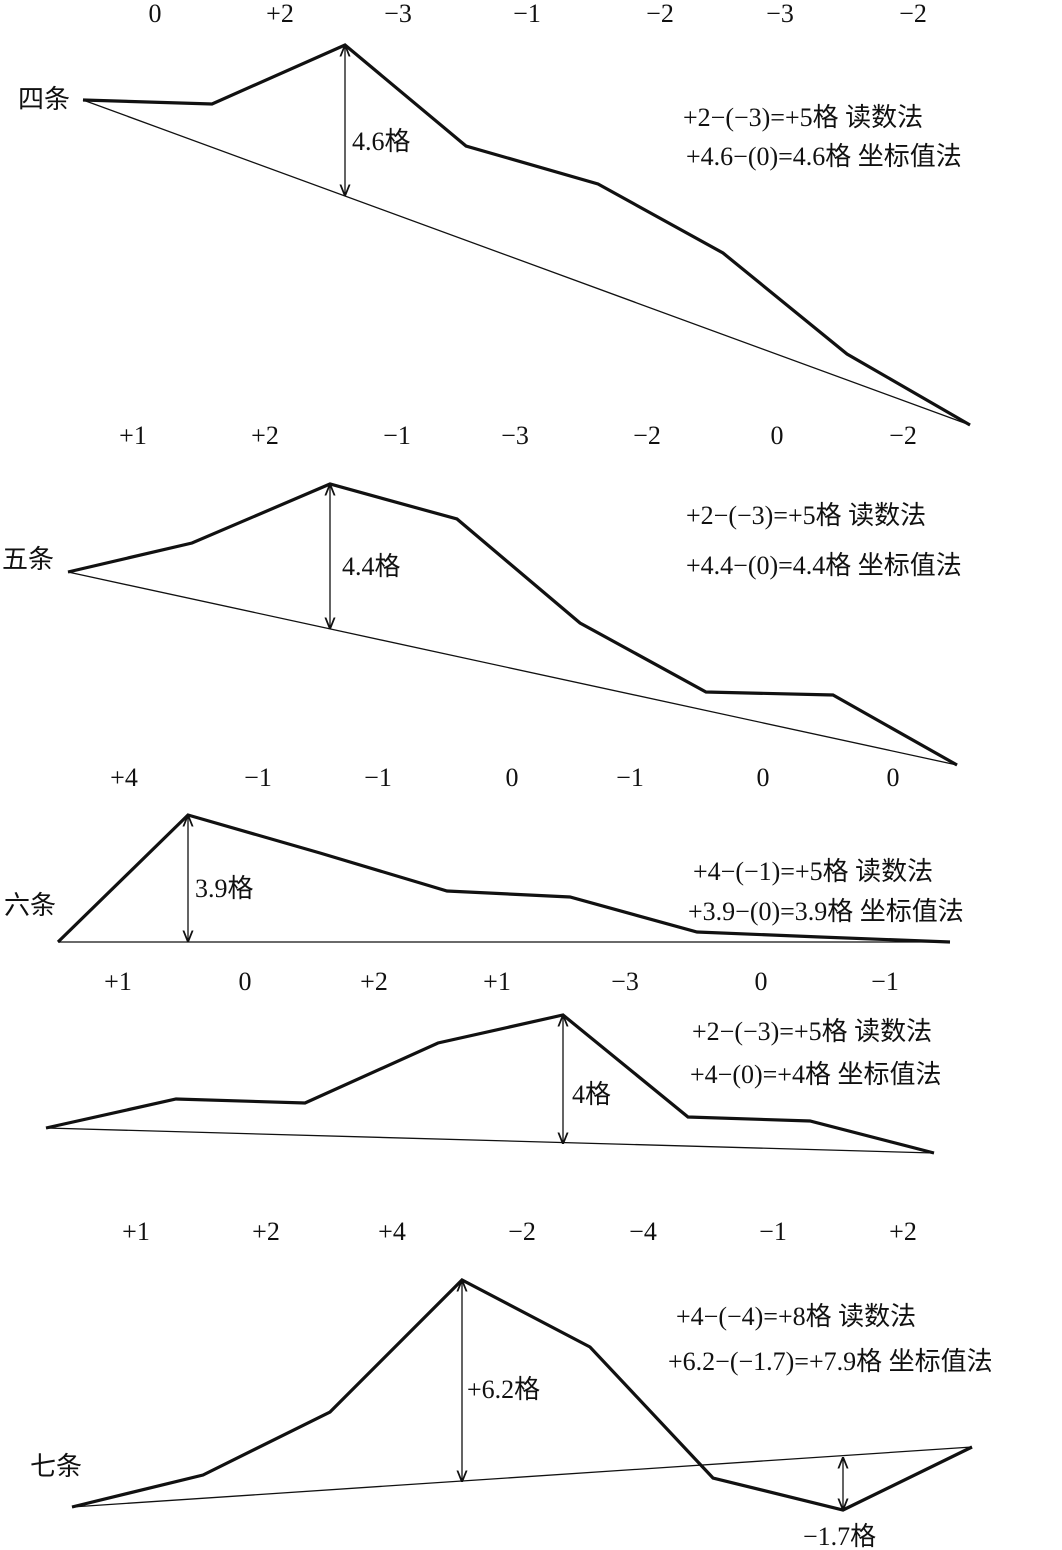 This screenshot has width=1062, height=1550. Describe the element at coordinates (381, 141) in the screenshot. I see `deviation-label: 4.6格` at that location.